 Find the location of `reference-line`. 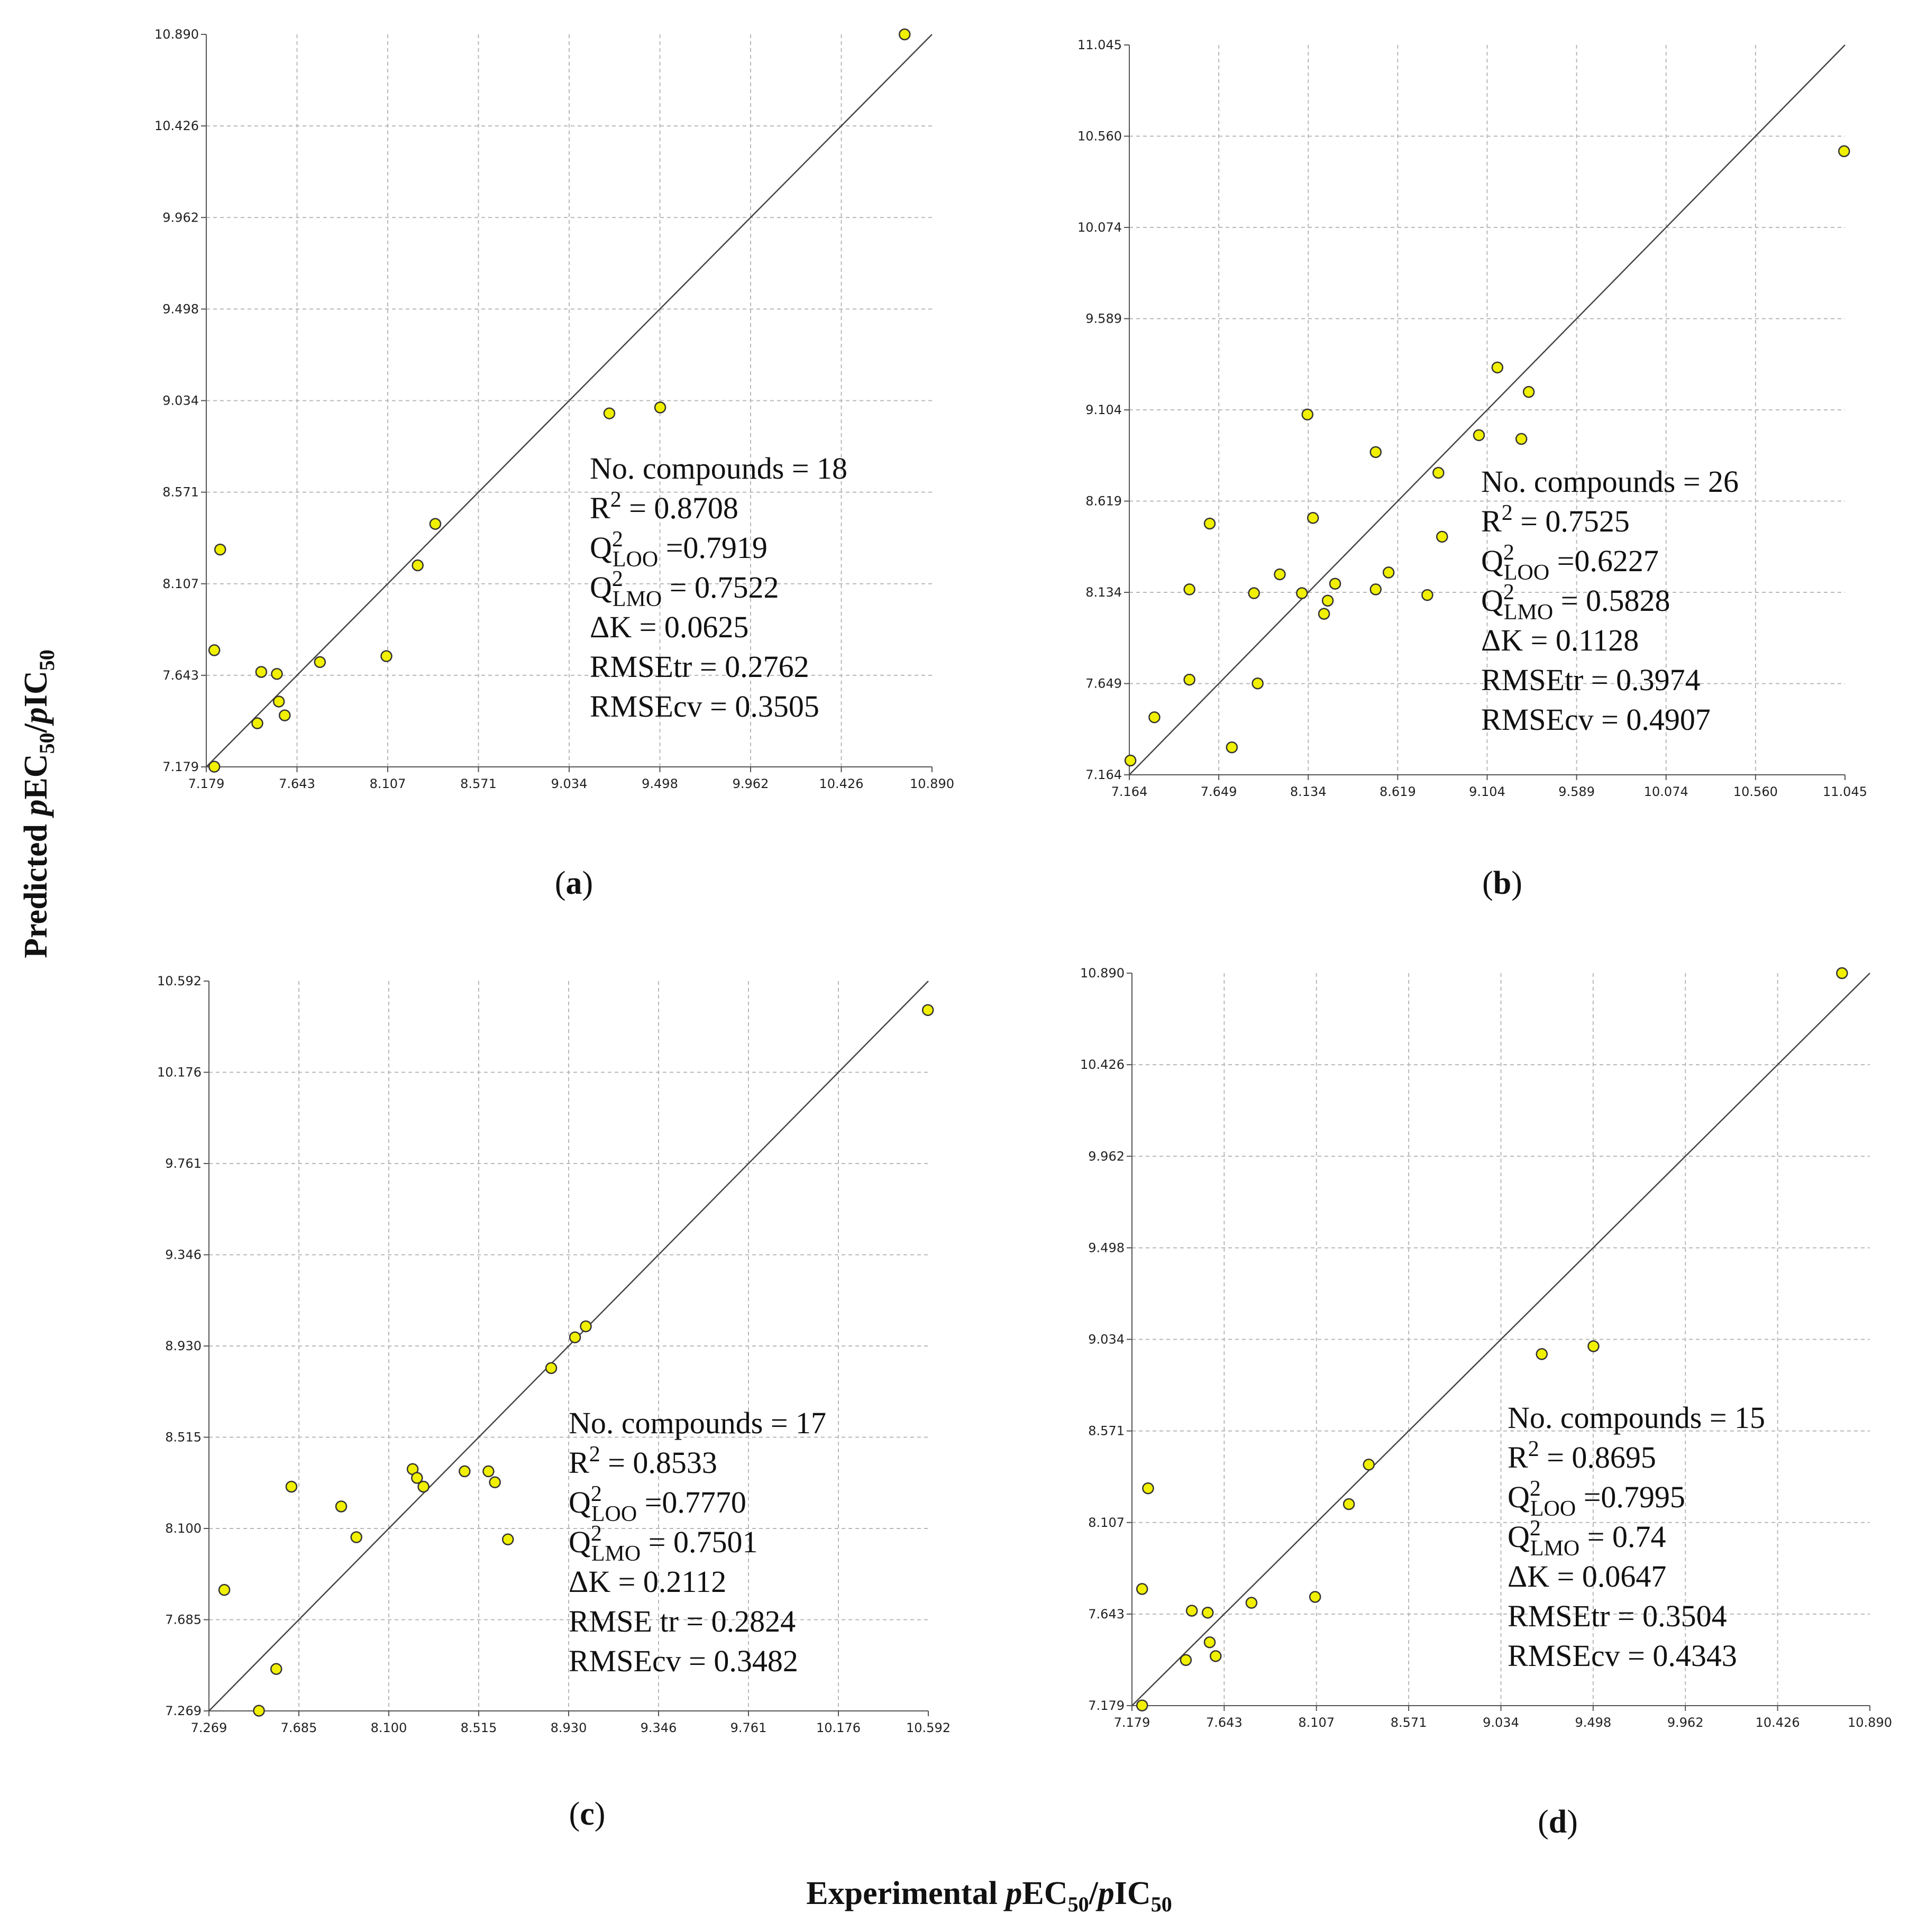

reference-line is located at coordinates (1487, 409).